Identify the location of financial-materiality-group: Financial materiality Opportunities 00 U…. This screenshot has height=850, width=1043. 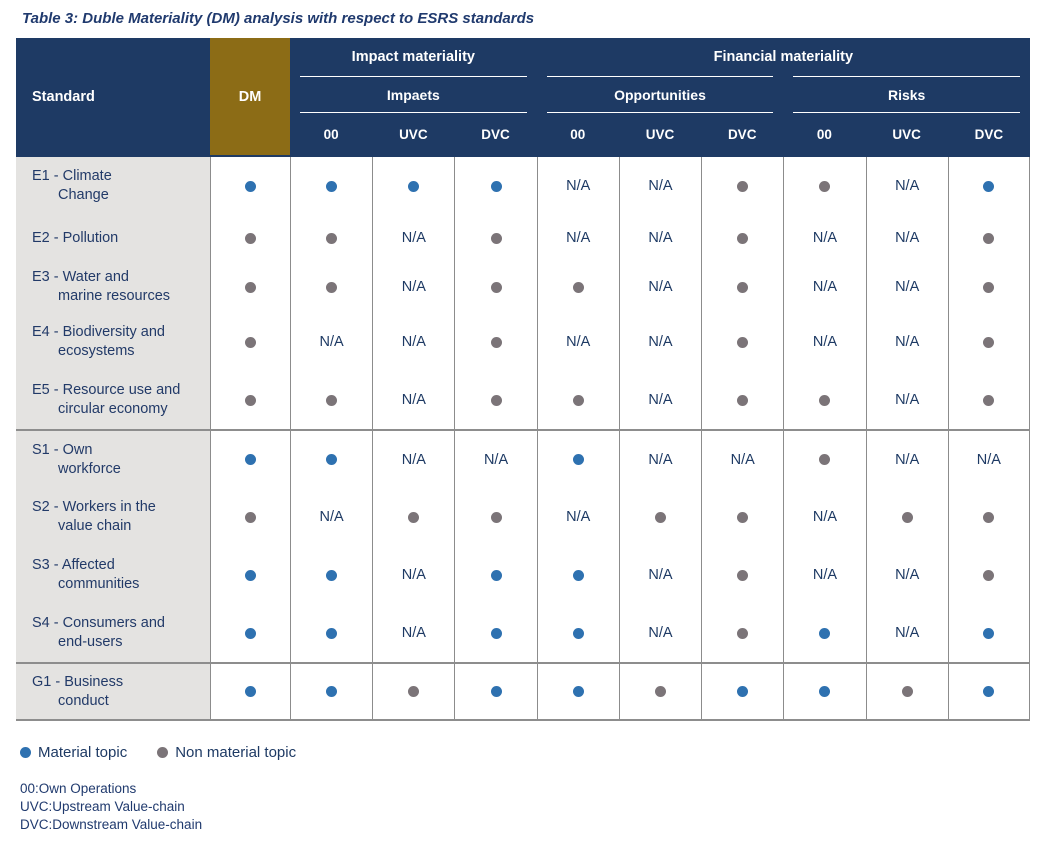
(783, 96).